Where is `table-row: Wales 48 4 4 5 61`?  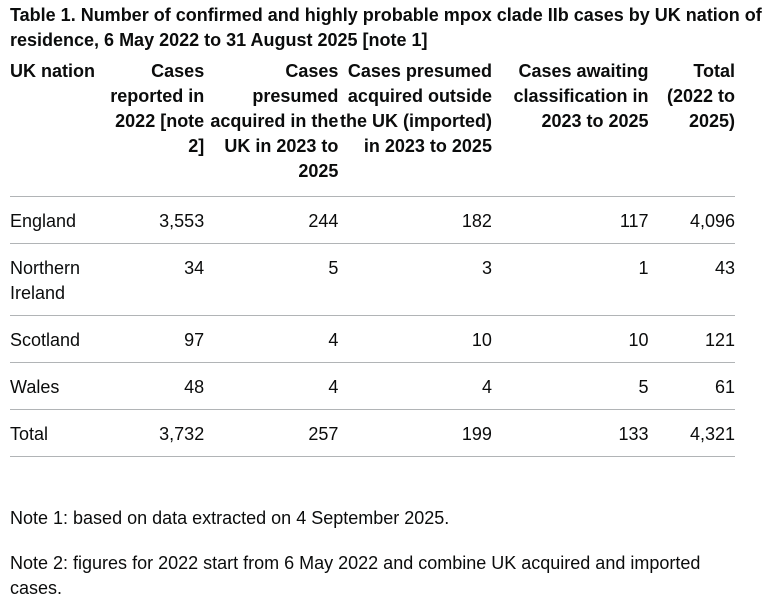
table-row: Wales 48 4 4 5 61 is located at coordinates (372, 386).